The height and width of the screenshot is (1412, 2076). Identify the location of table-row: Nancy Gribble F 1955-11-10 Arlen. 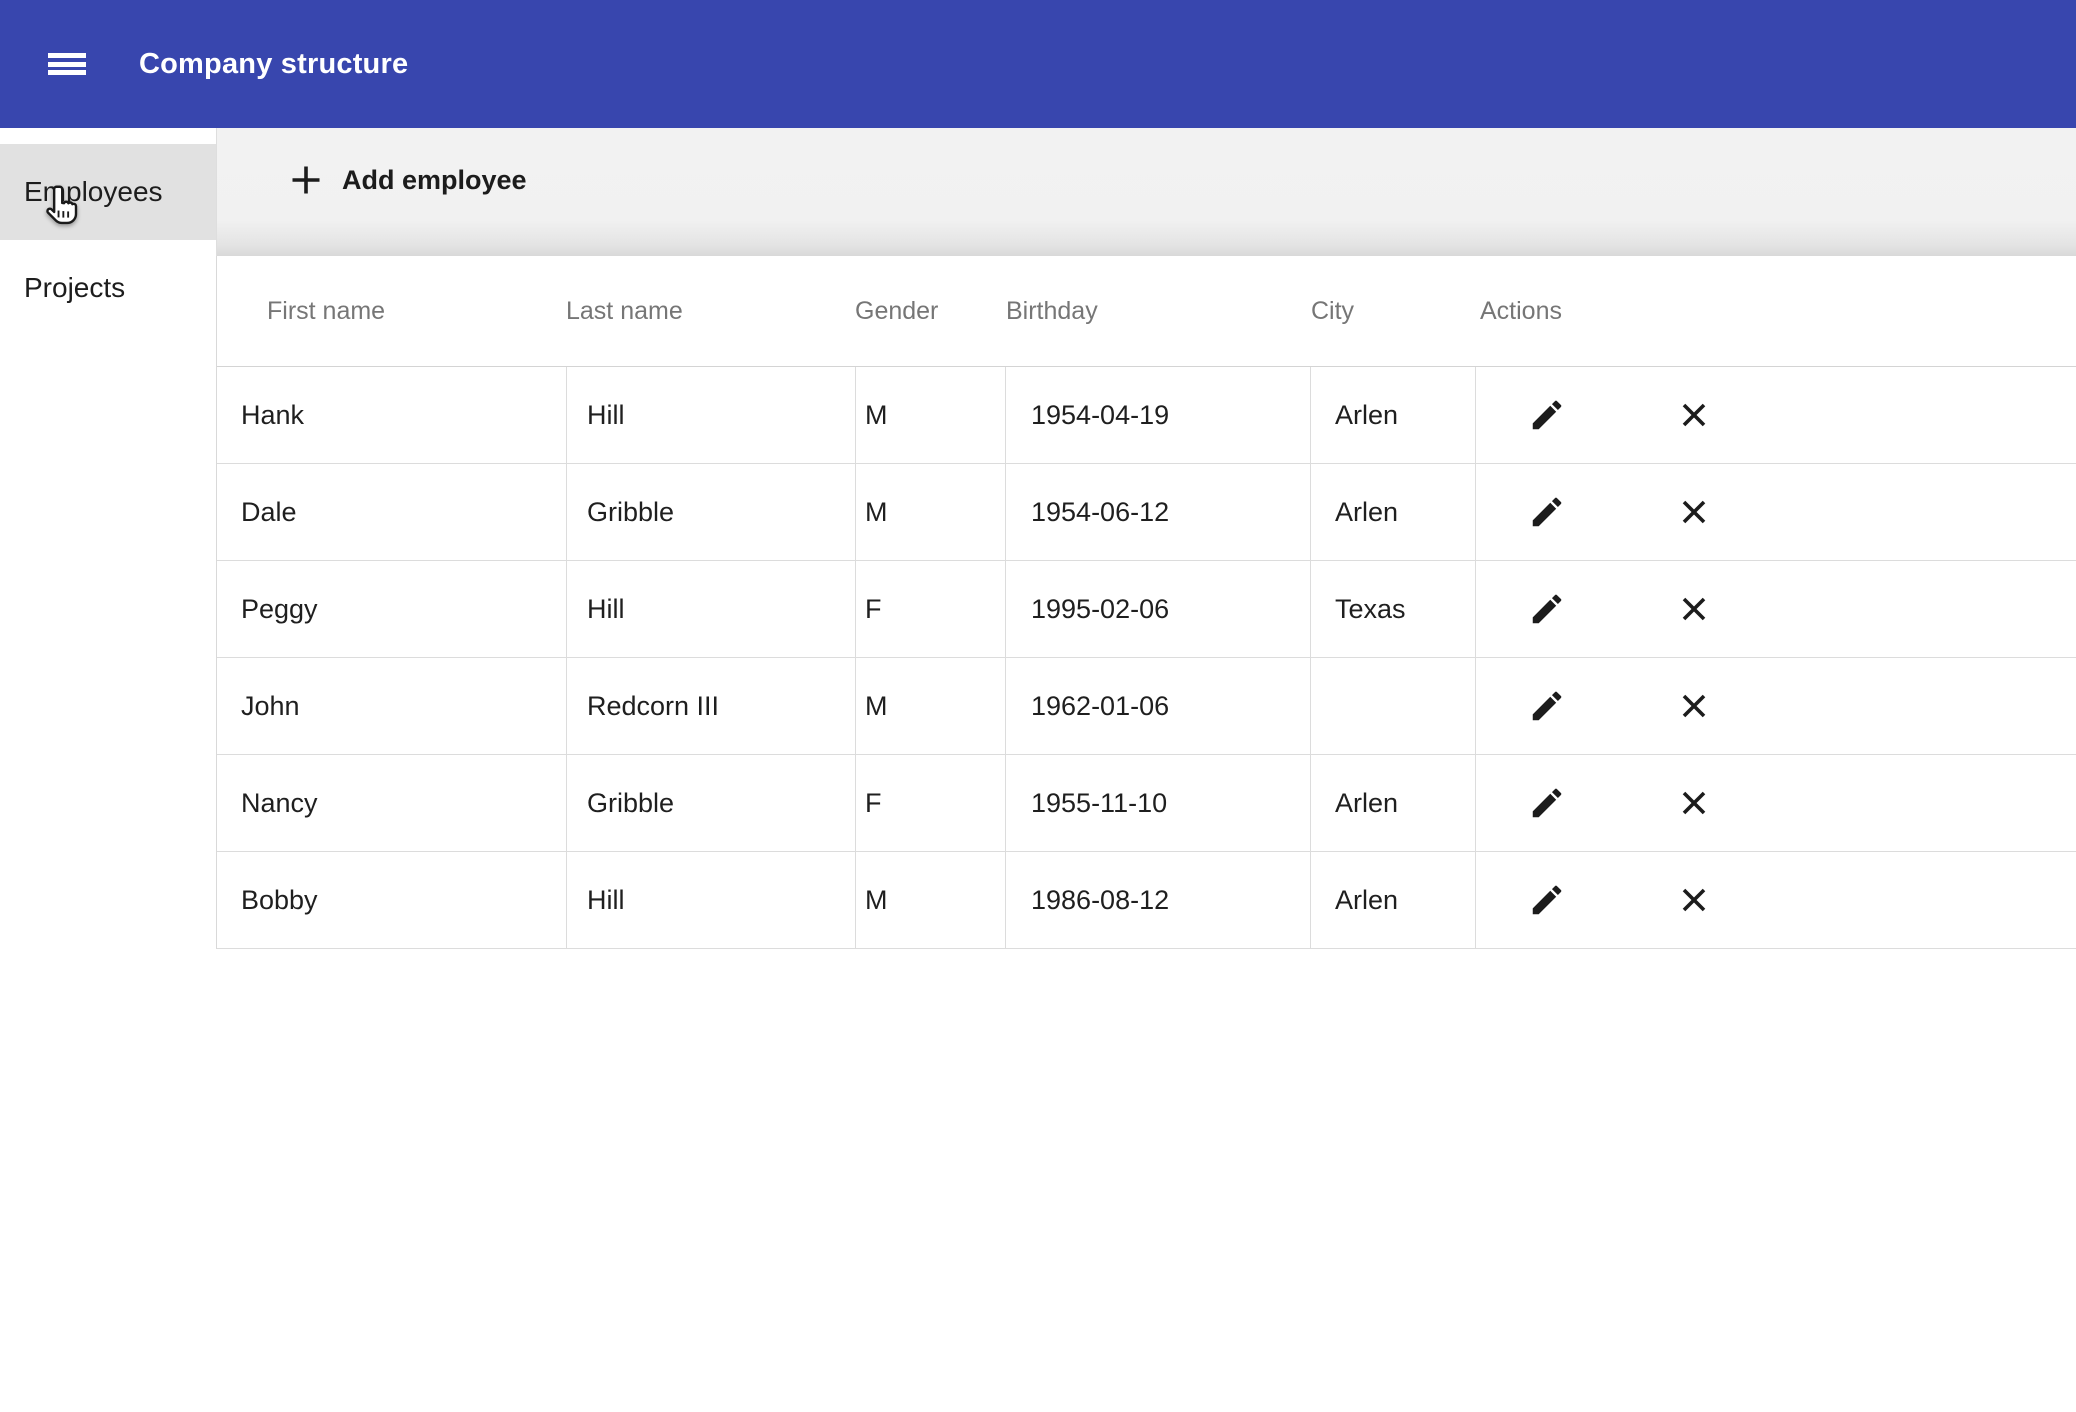
(1146, 803).